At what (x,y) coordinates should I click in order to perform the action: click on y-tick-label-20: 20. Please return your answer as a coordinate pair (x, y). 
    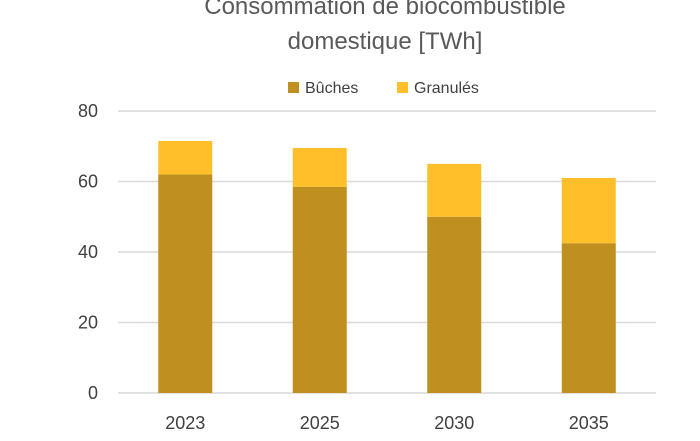
    Looking at the image, I should click on (88, 323).